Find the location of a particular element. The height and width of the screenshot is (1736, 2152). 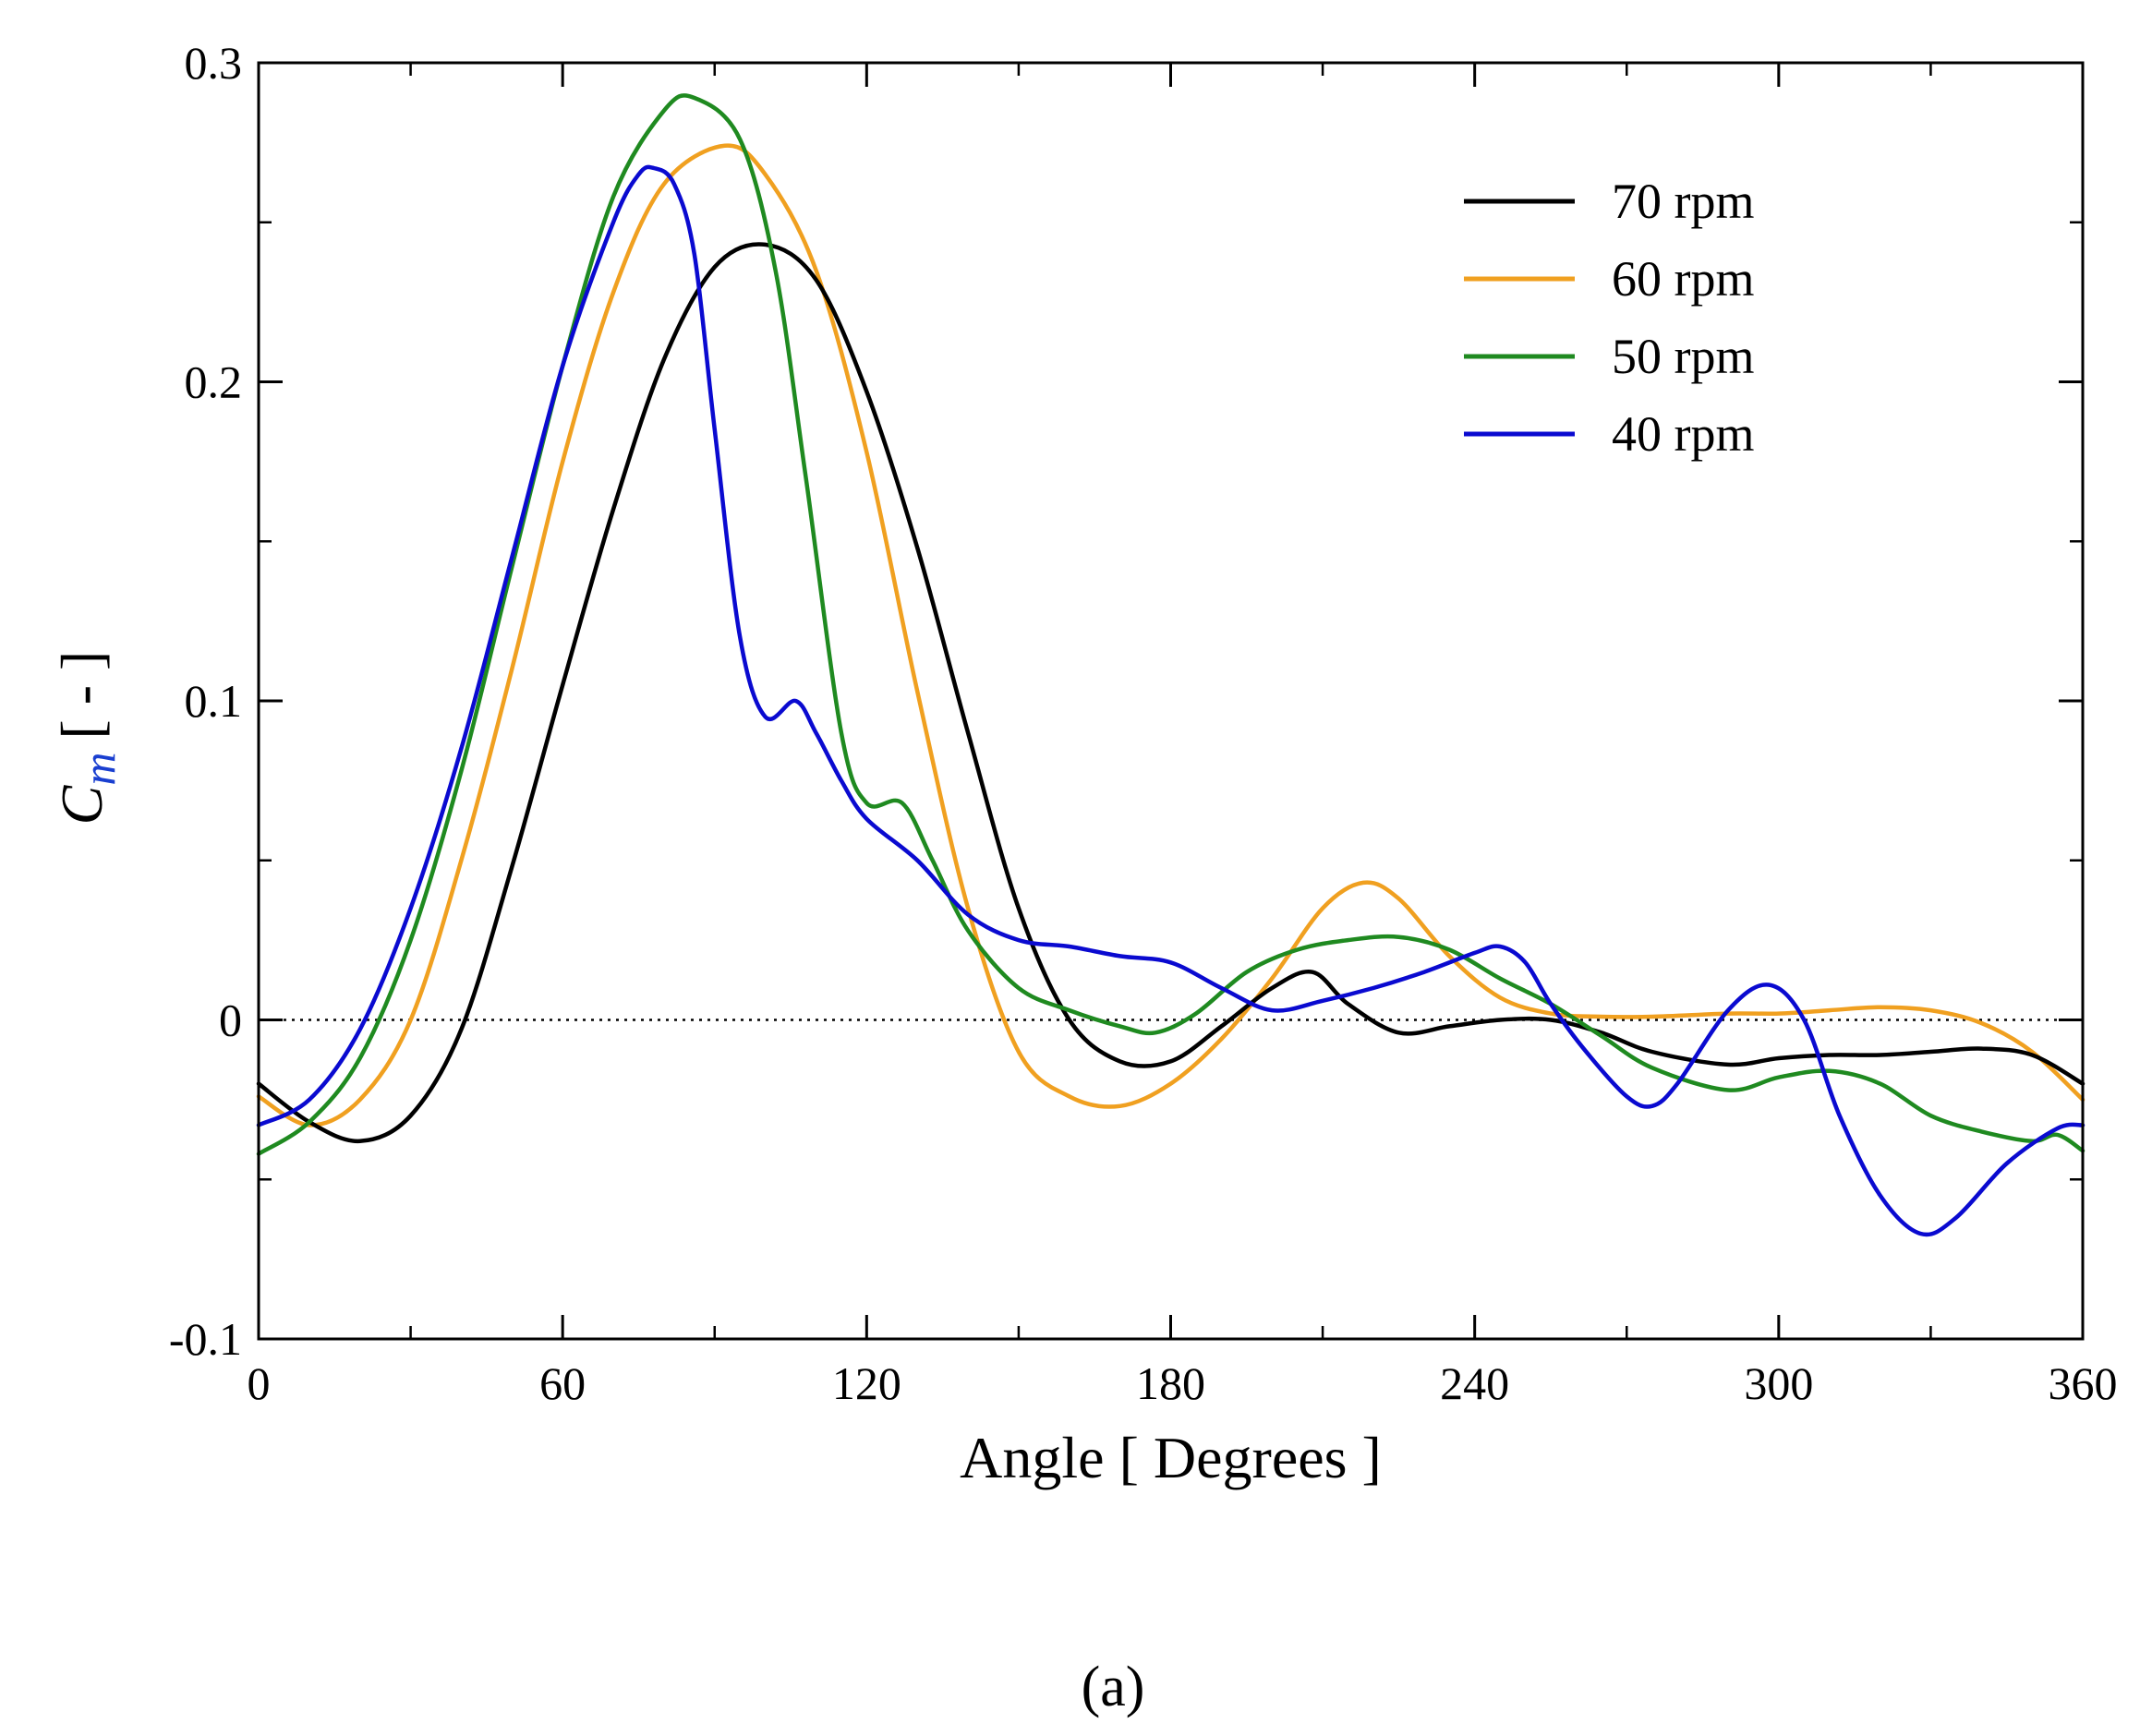

y-axis-subscript: m is located at coordinates (99, 770).